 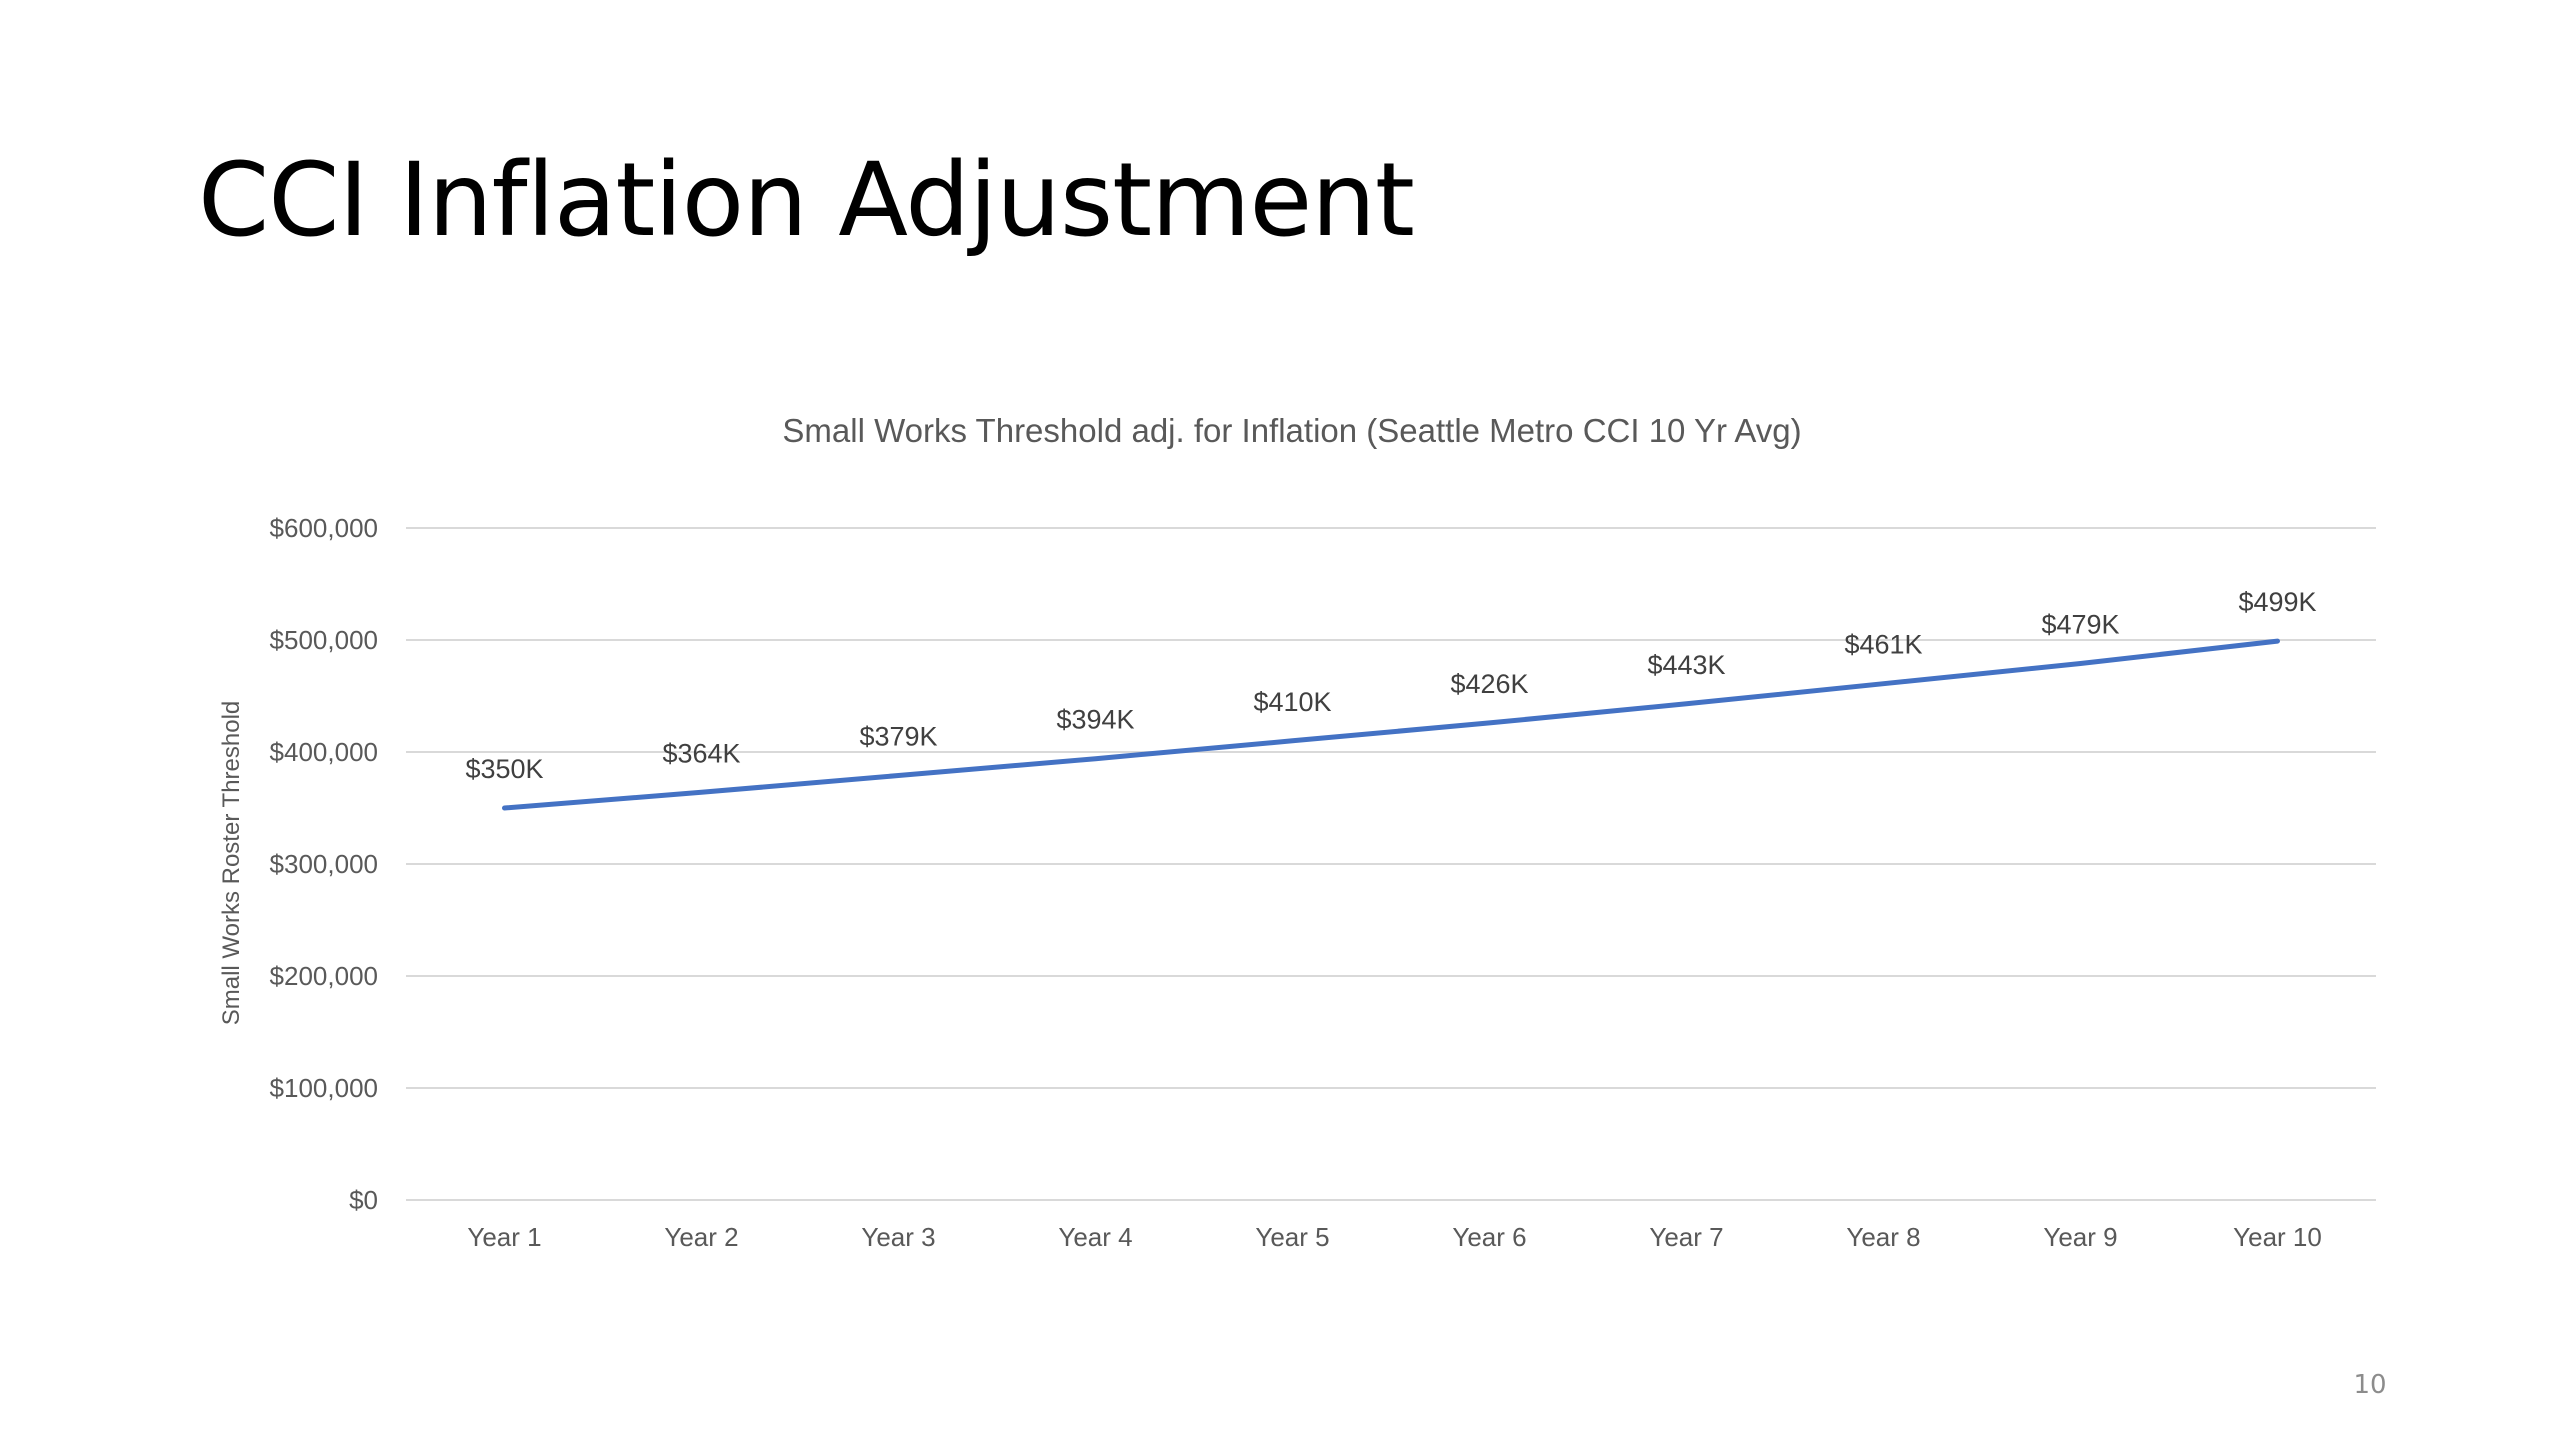 What do you see at coordinates (363, 1200) in the screenshot?
I see `y-tick-label: $0` at bounding box center [363, 1200].